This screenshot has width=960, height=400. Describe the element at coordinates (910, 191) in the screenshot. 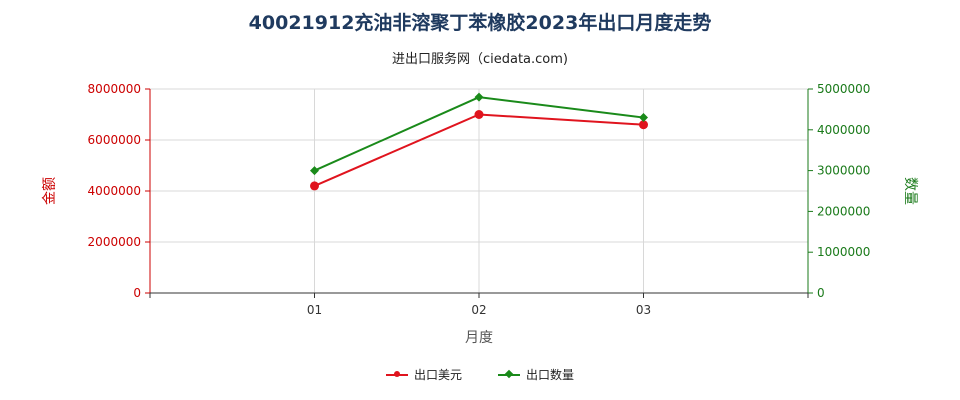

I see `y-axis-right-title: 数量` at that location.